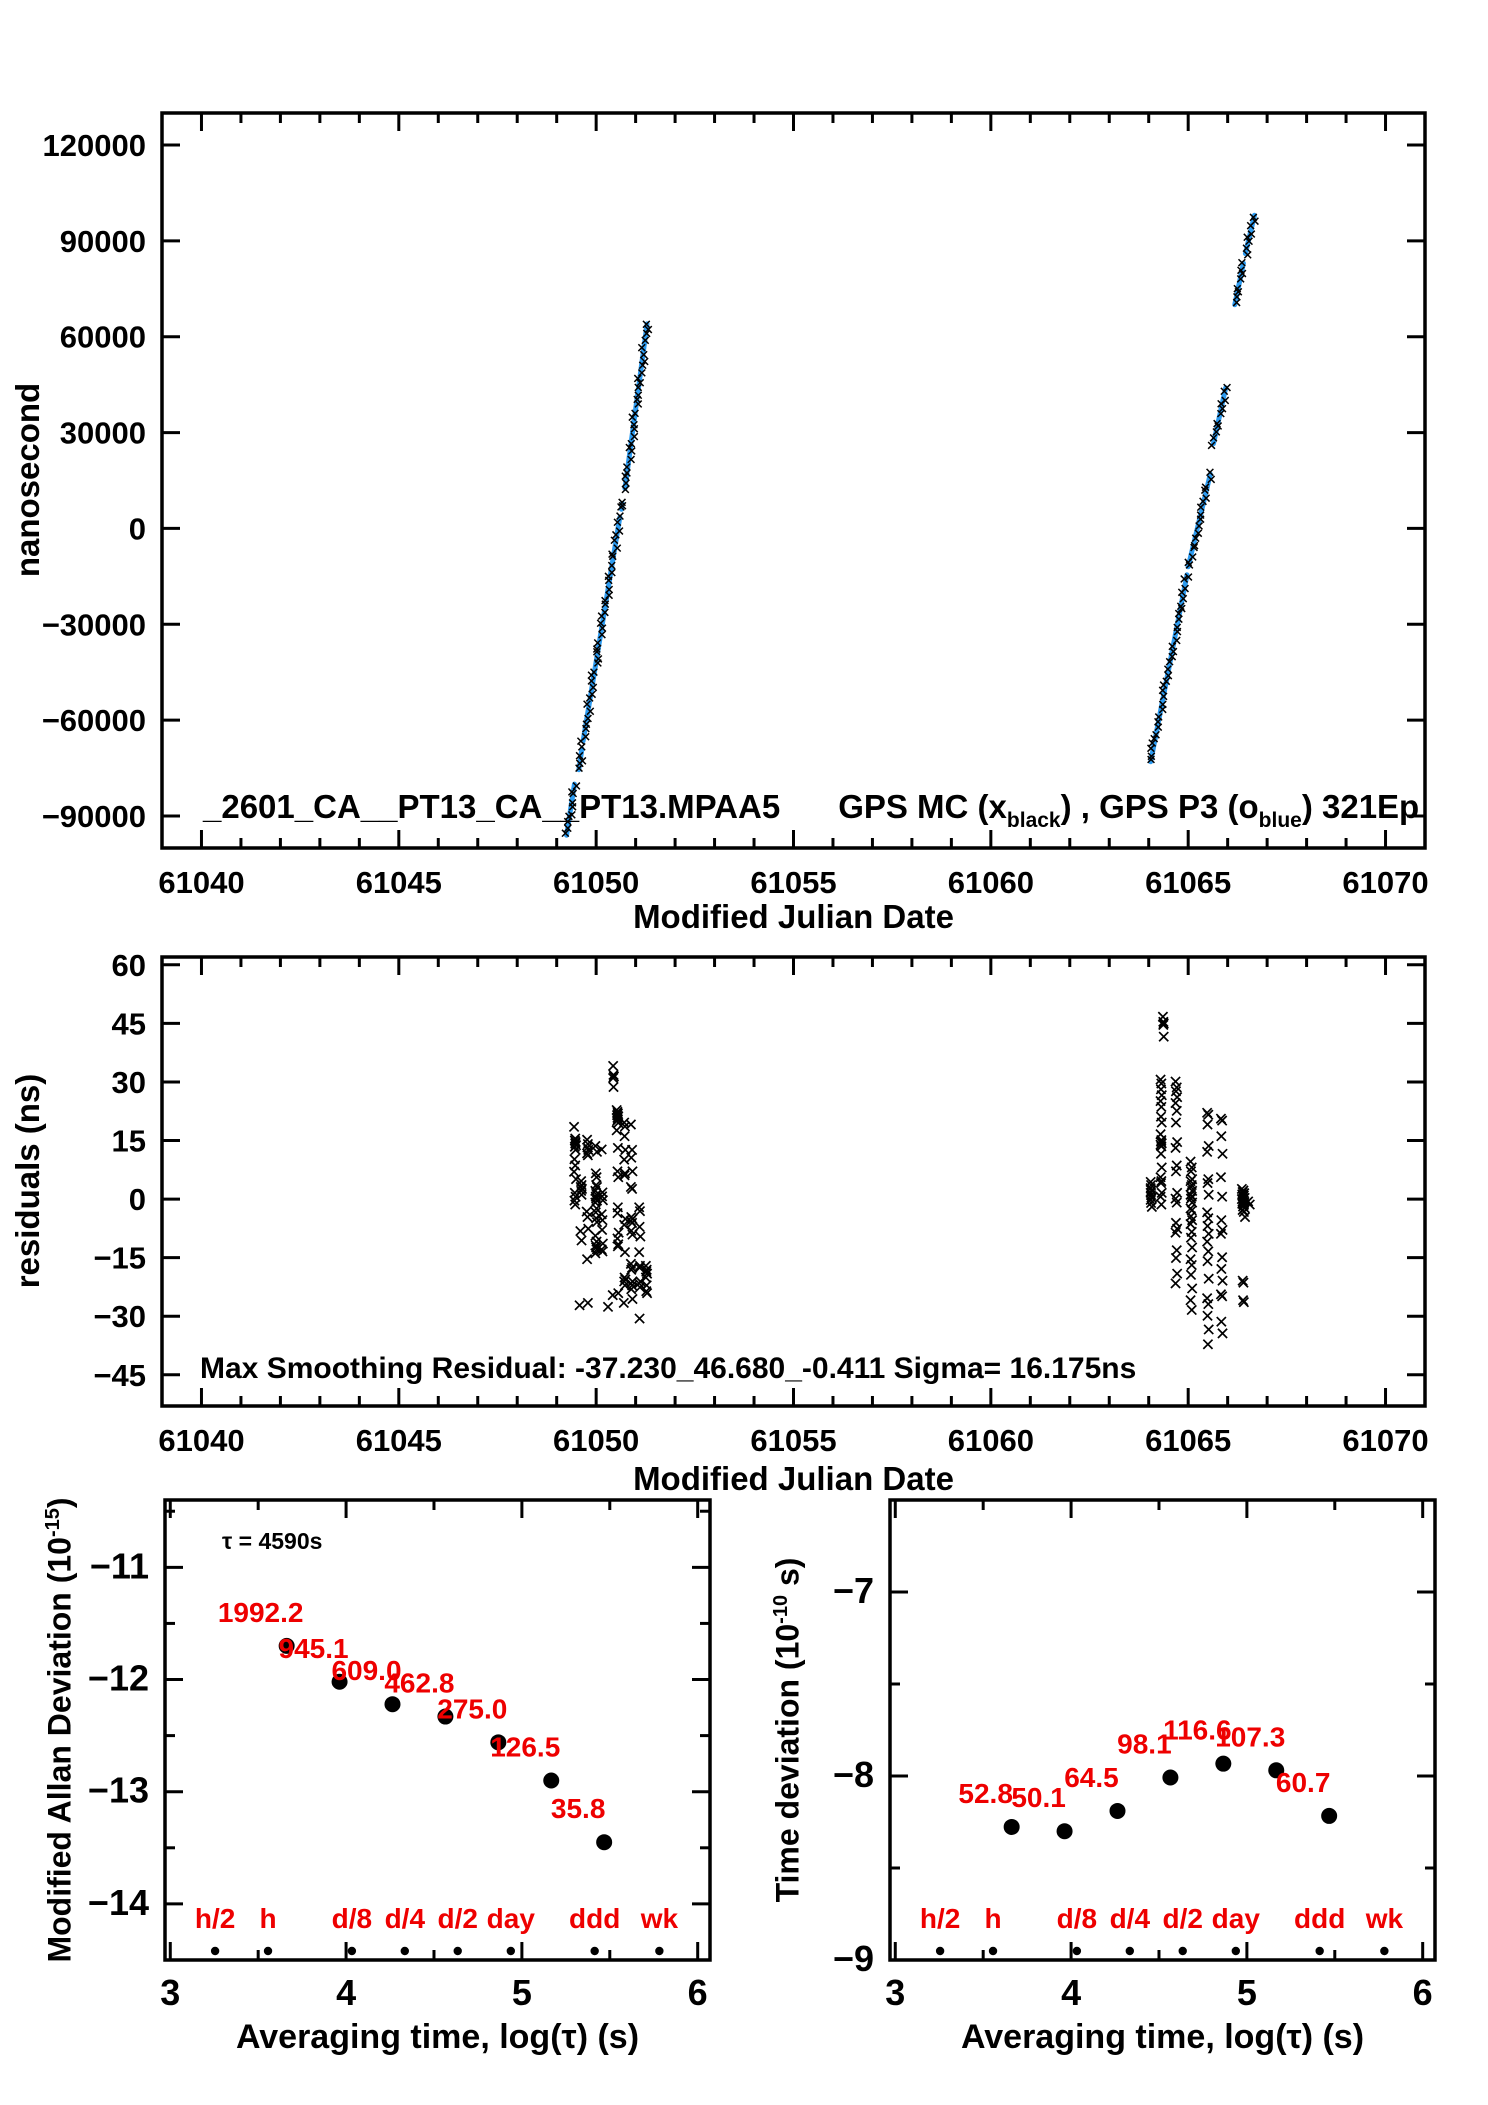 This screenshot has width=1488, height=2105. I want to click on phase-x-tick-label: 61070, so click(1385, 882).